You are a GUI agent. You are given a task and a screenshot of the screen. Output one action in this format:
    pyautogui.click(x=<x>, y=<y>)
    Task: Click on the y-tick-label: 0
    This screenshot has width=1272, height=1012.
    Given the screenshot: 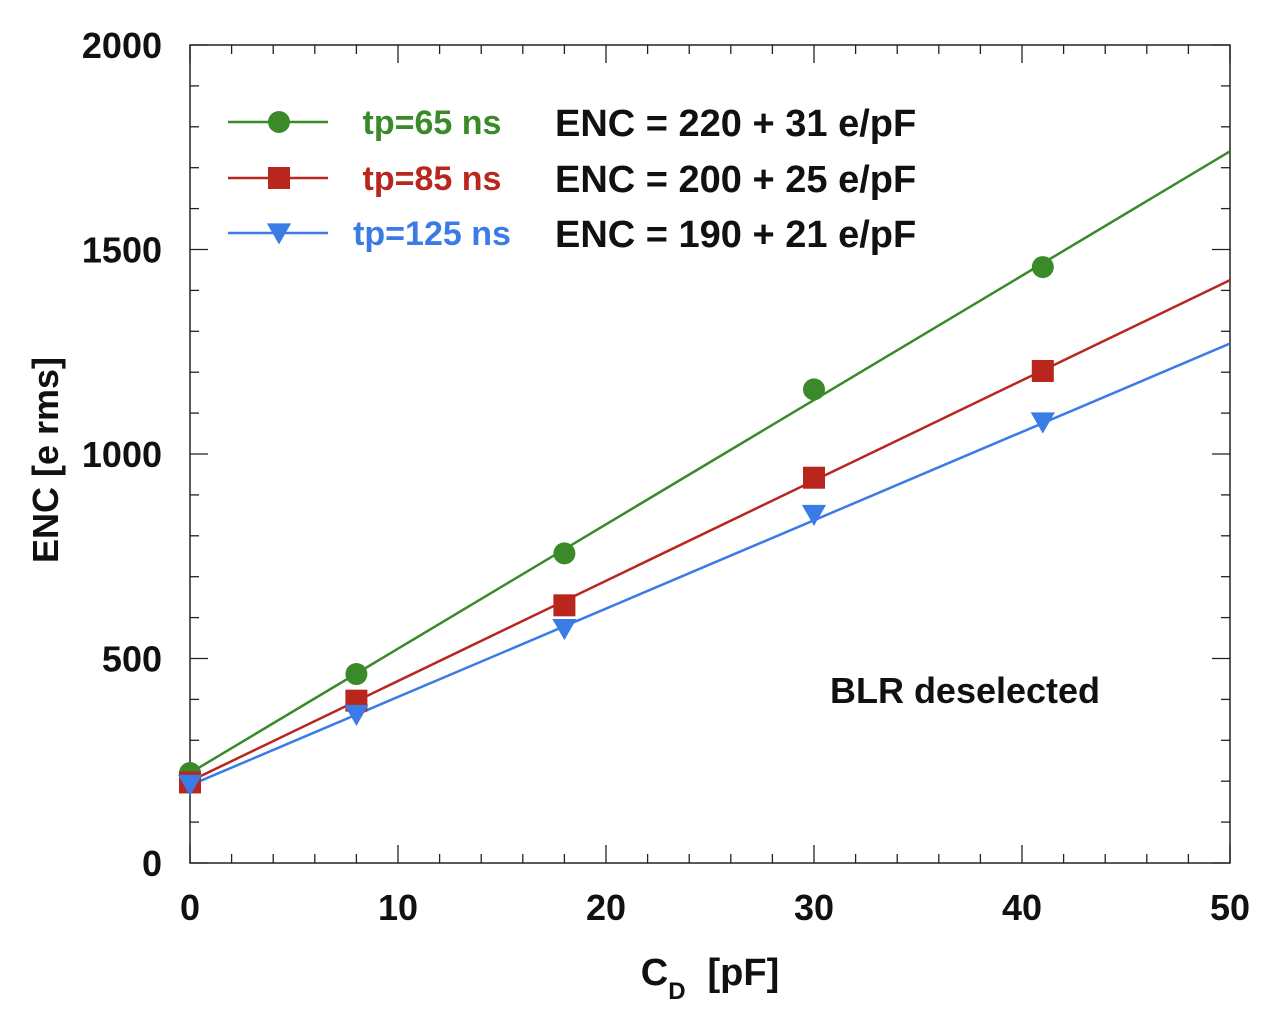 What is the action you would take?
    pyautogui.click(x=152, y=863)
    